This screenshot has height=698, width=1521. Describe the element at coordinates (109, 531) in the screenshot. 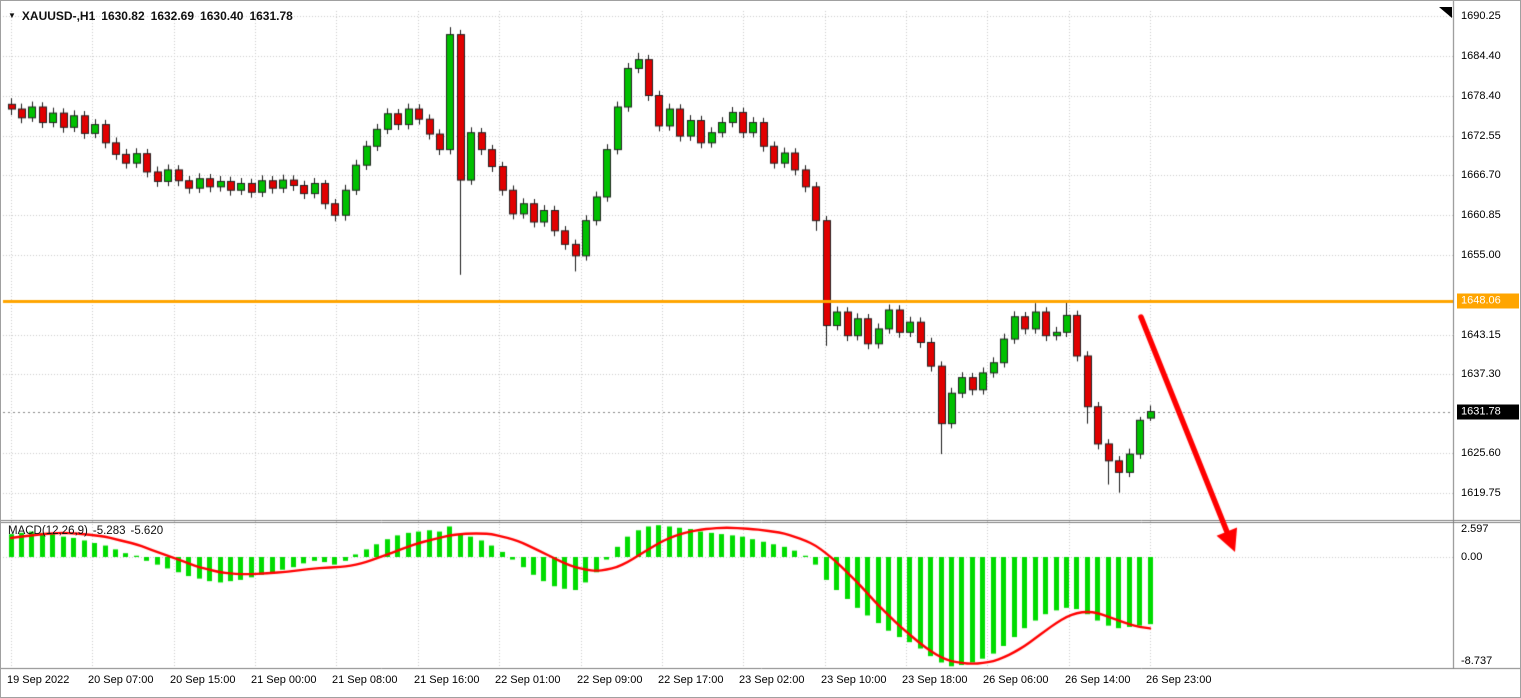

I see `macd-main-value: -5.283` at that location.